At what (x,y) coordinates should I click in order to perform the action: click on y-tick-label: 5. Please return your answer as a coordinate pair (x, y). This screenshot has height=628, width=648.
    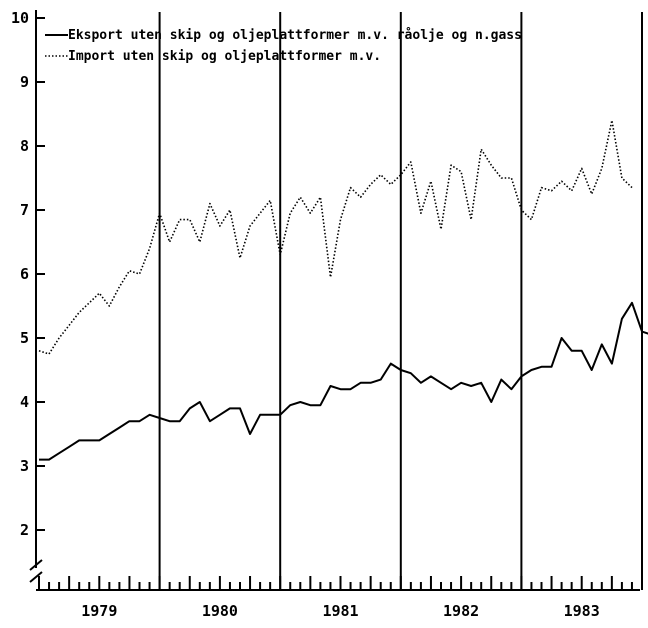
    Looking at the image, I should click on (24, 338).